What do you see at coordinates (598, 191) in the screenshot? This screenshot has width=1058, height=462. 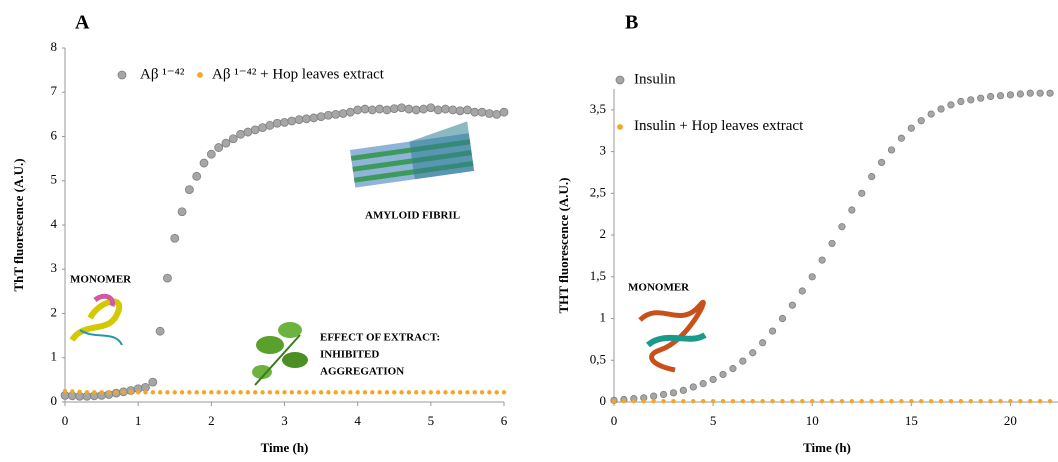 I see `y-tick-label: 2,5` at bounding box center [598, 191].